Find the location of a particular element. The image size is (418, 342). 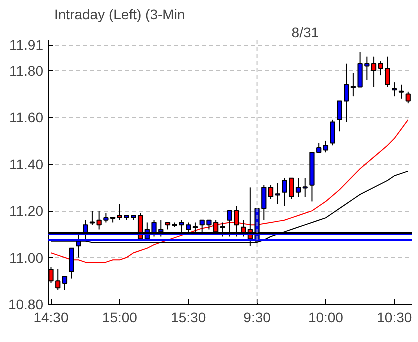

x-tick-label: 14:30 is located at coordinates (51, 318).